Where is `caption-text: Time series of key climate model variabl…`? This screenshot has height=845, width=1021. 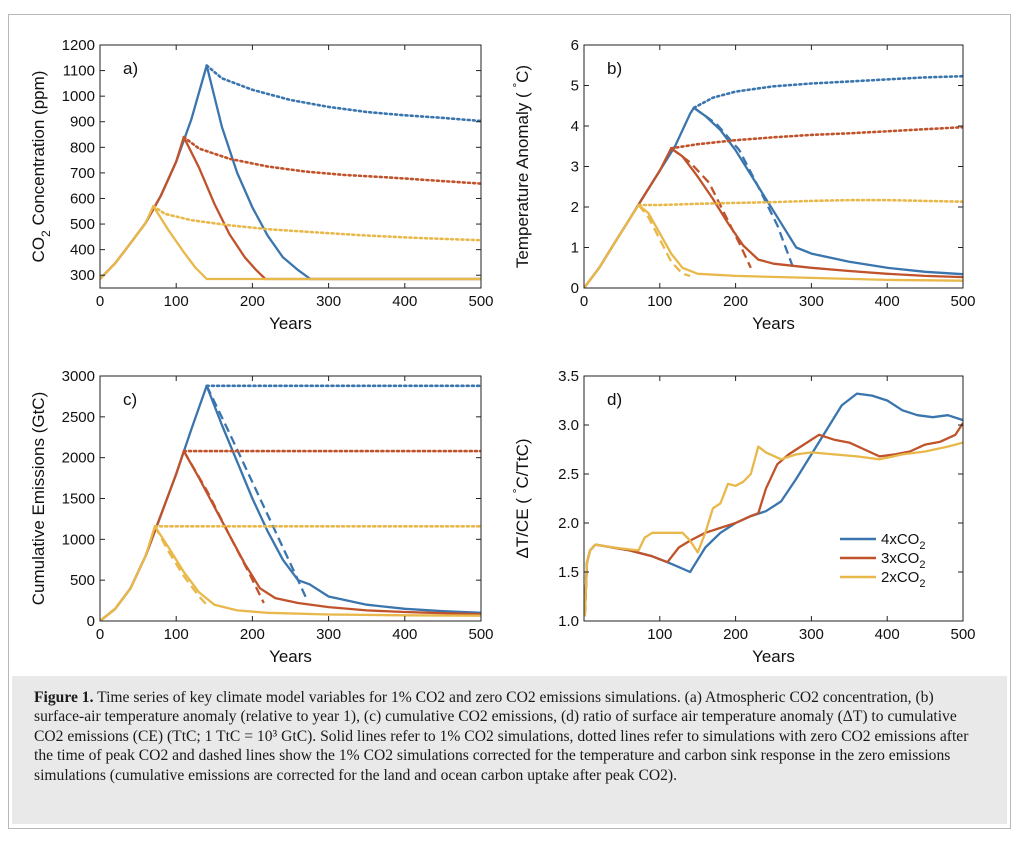 caption-text: Time series of key climate model variabl… is located at coordinates (501, 736).